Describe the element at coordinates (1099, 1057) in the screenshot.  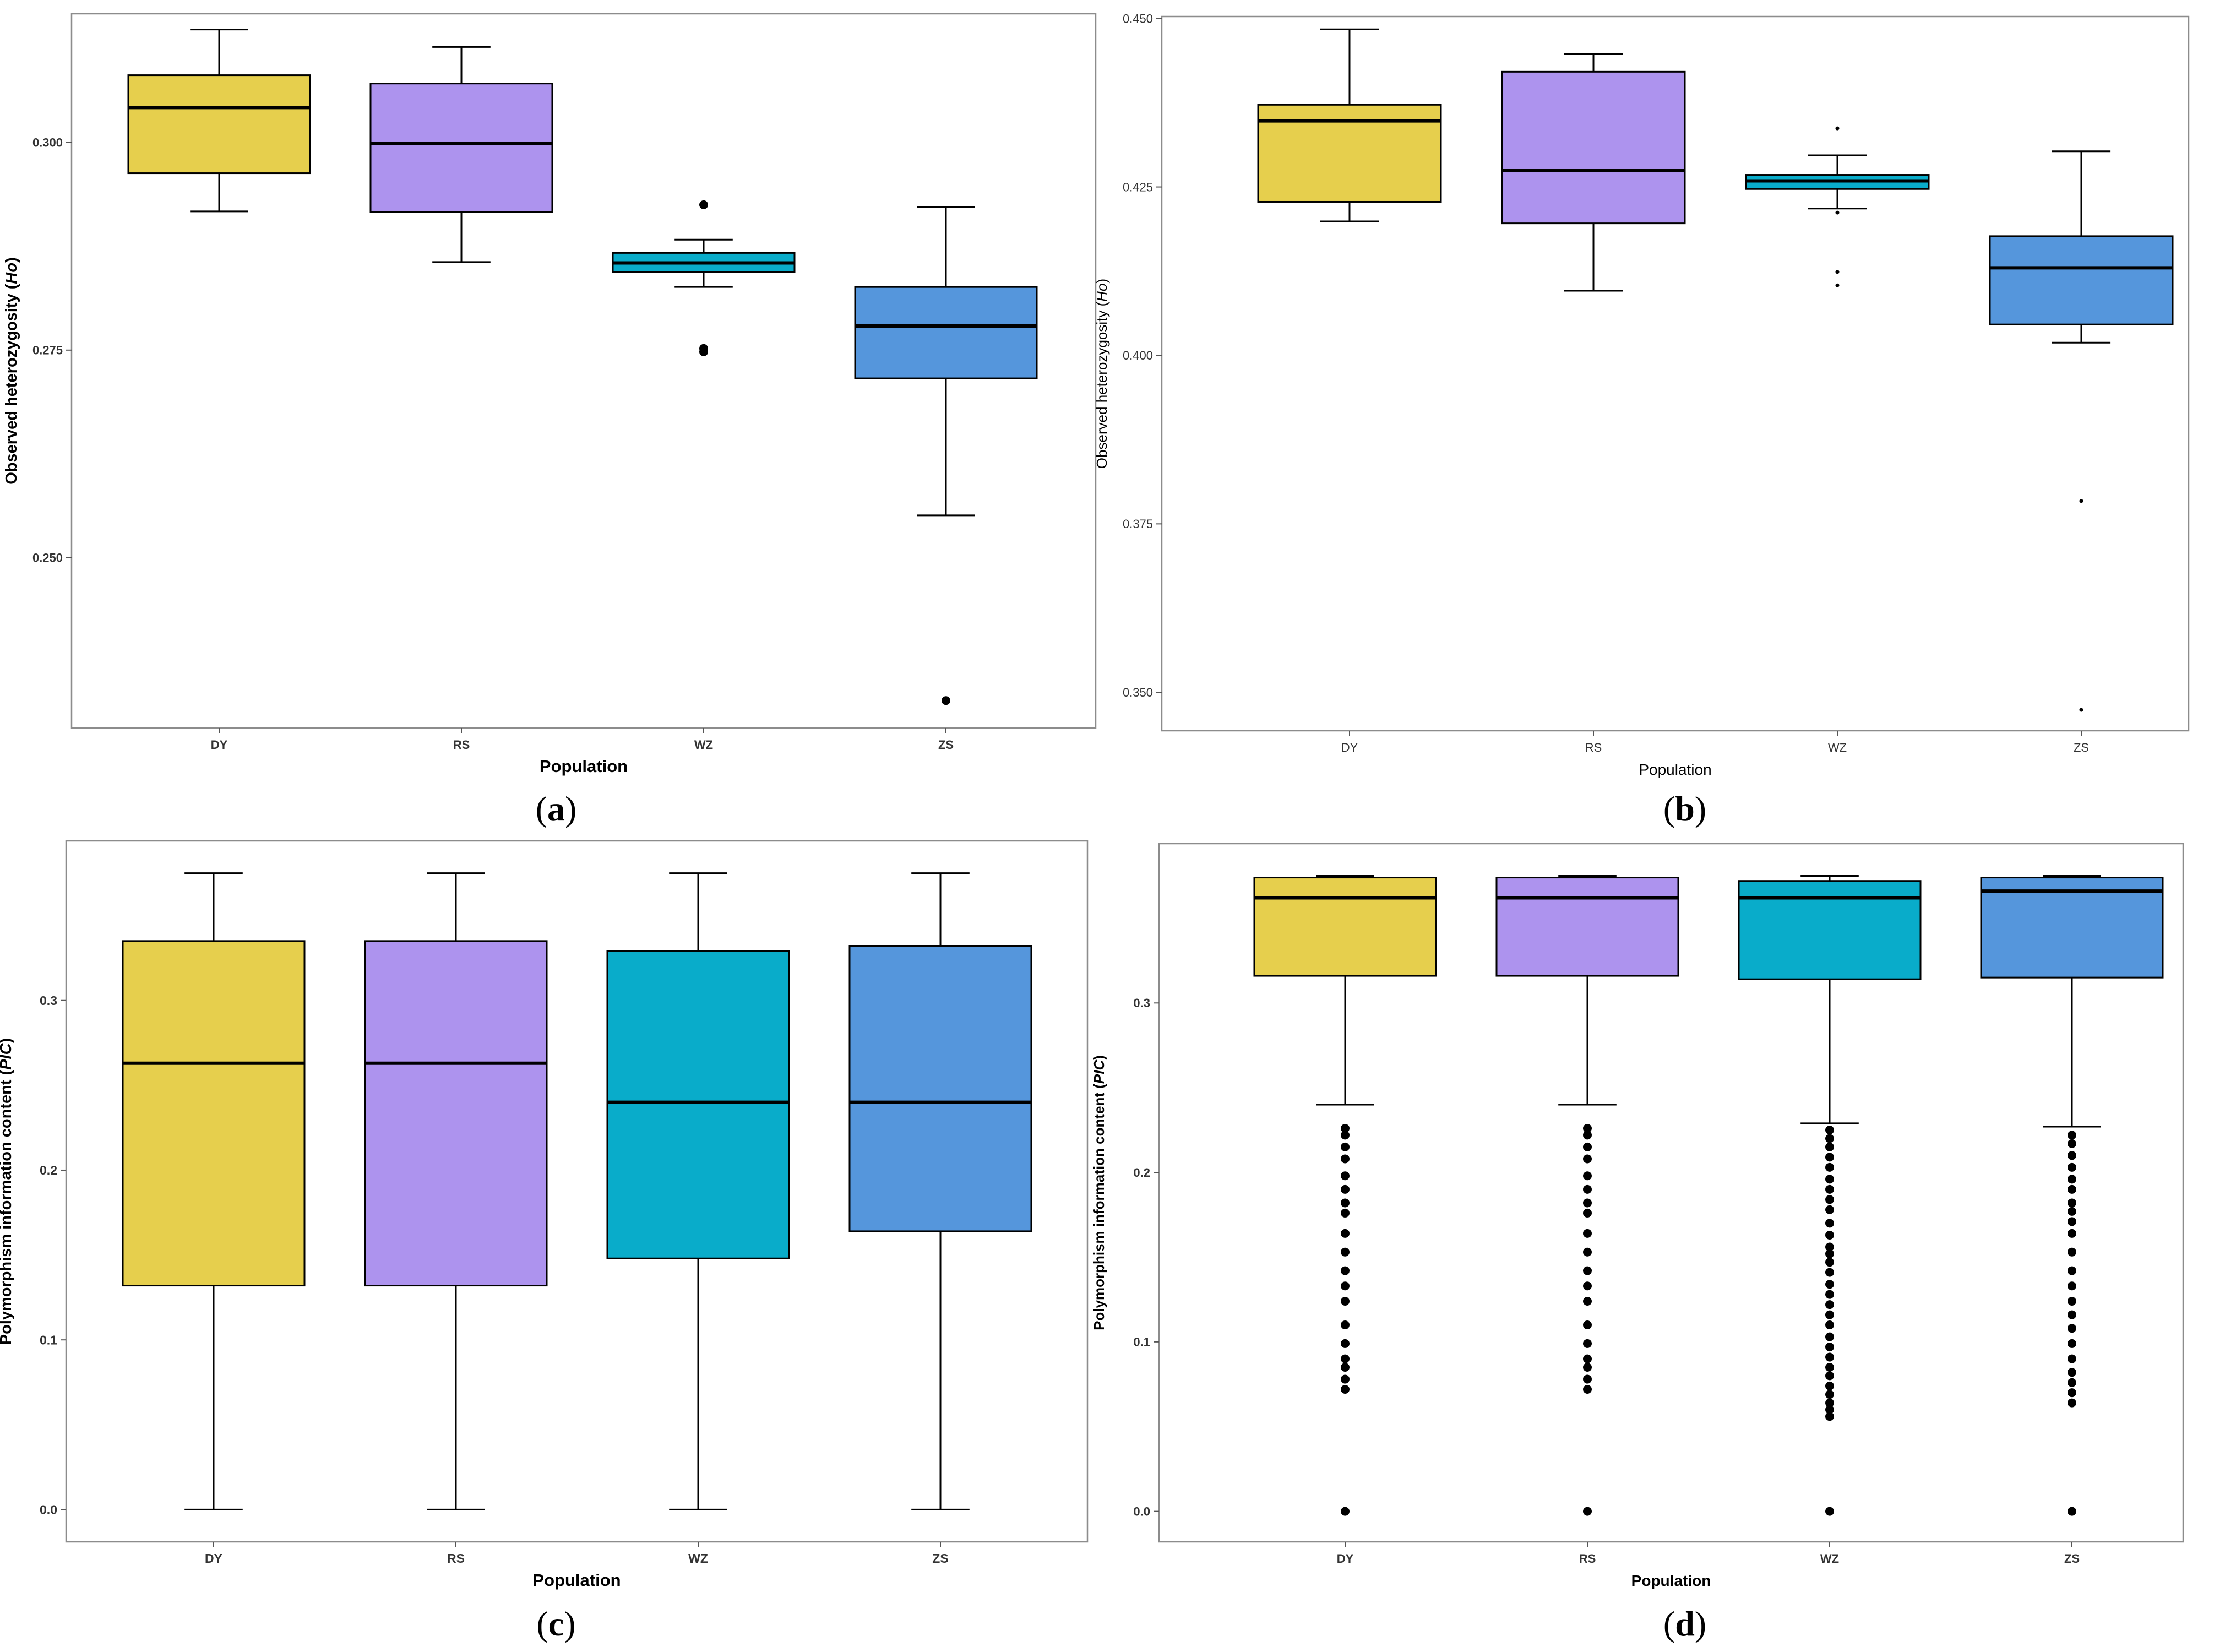
I see `y-axis-title-close: )` at that location.